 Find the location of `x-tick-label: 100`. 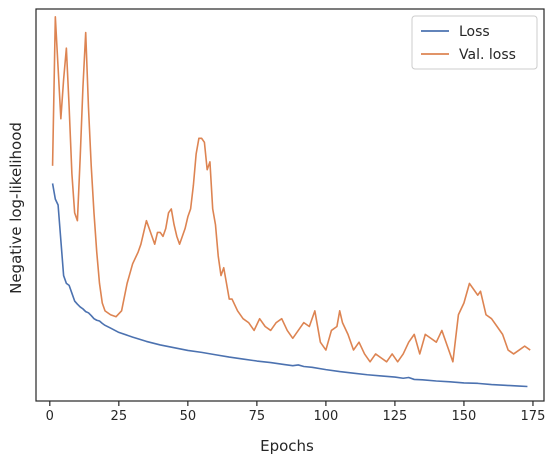

x-tick-label: 100 is located at coordinates (325, 416).